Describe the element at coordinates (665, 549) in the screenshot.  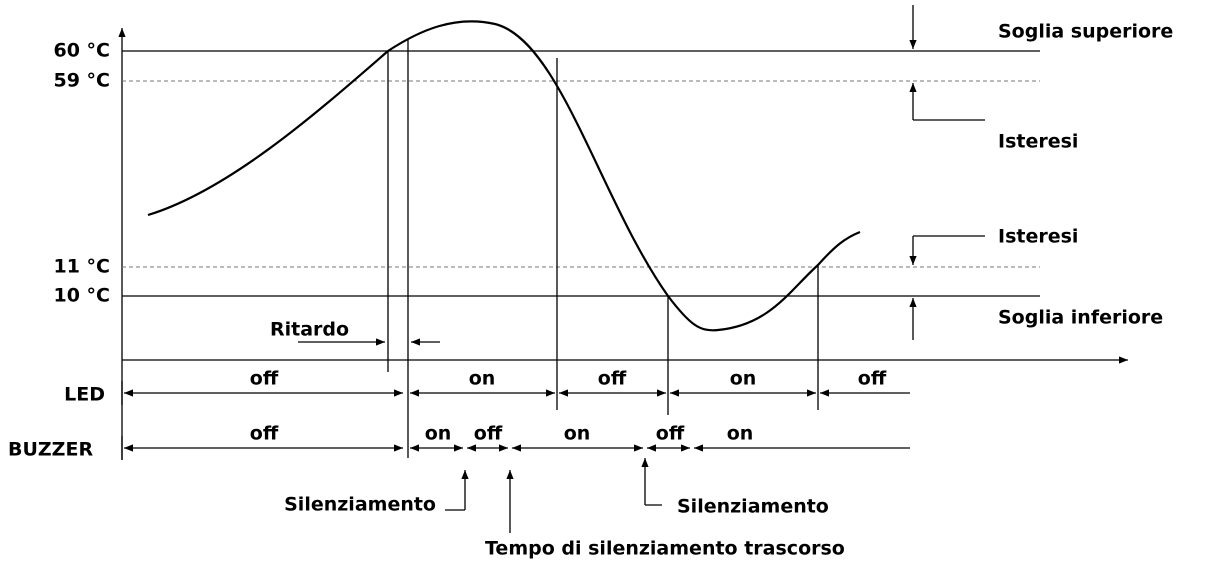
I see `annotation: Tempo di silenziamento trascorso` at that location.